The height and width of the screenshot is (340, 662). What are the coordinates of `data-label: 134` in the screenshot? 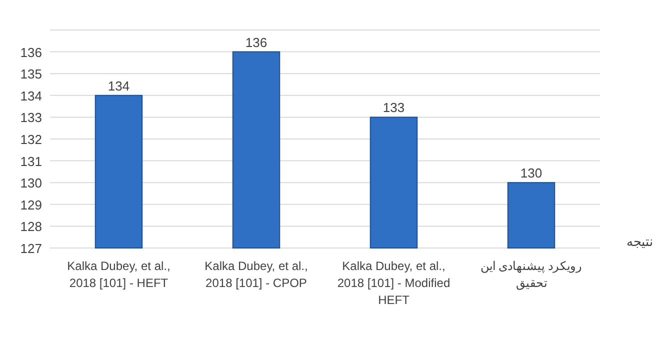 It's located at (119, 86).